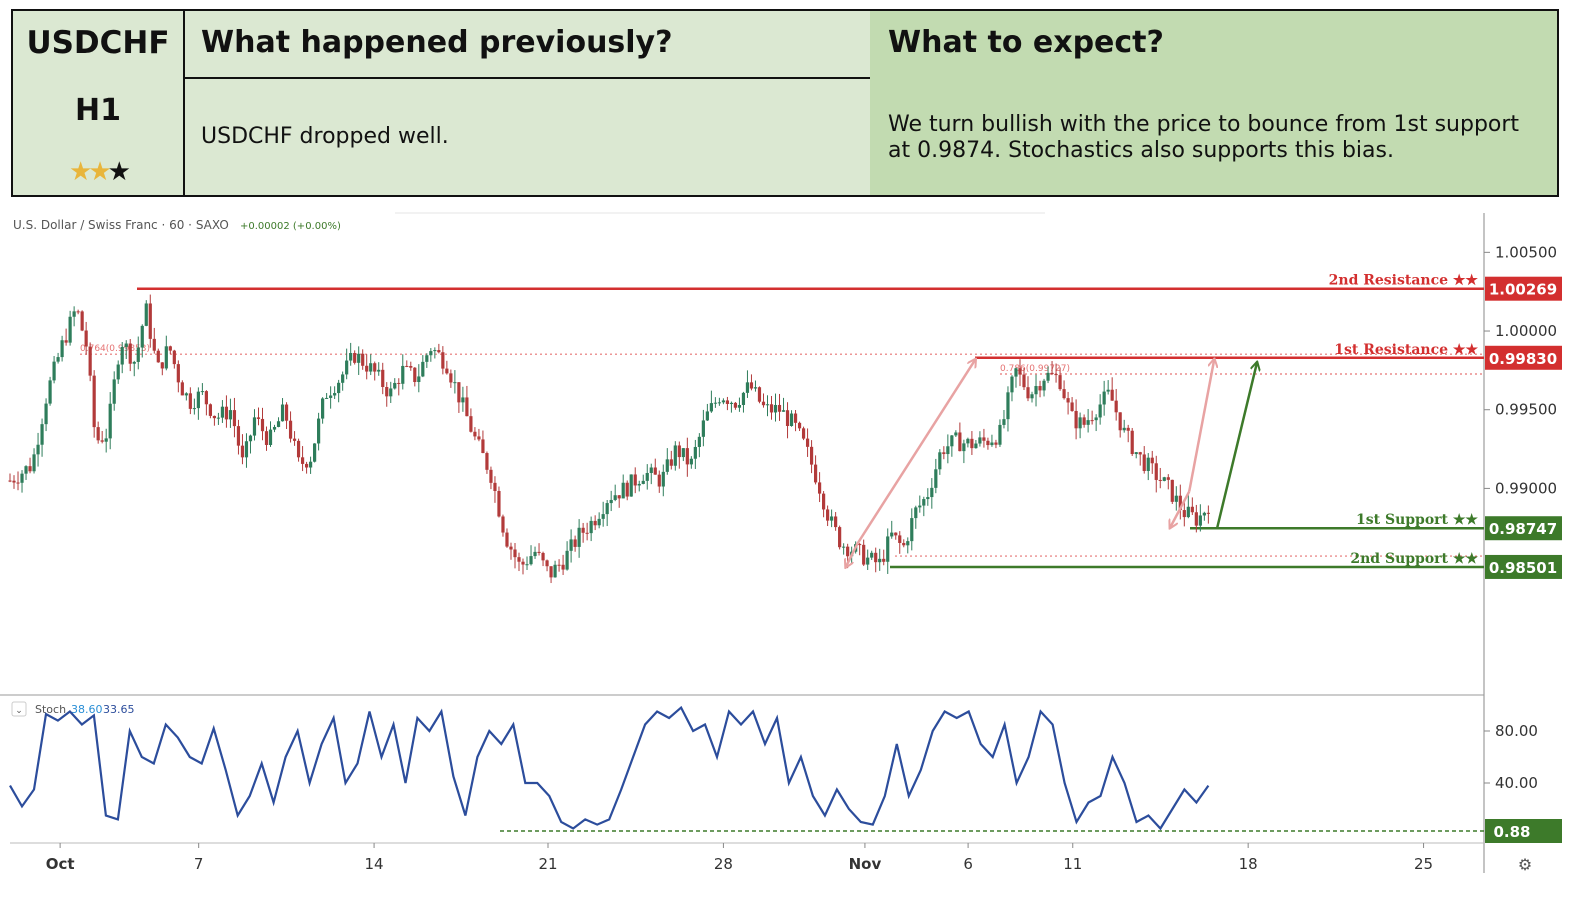  Describe the element at coordinates (1526, 331) in the screenshot. I see `price-tick-label: 1.00000` at that location.